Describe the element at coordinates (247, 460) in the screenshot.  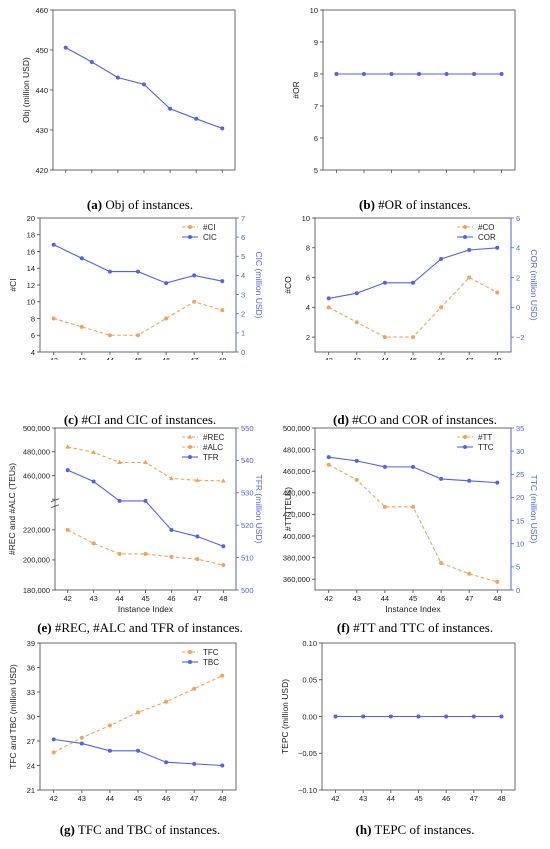
I see `y-right-tick-label: 540` at that location.